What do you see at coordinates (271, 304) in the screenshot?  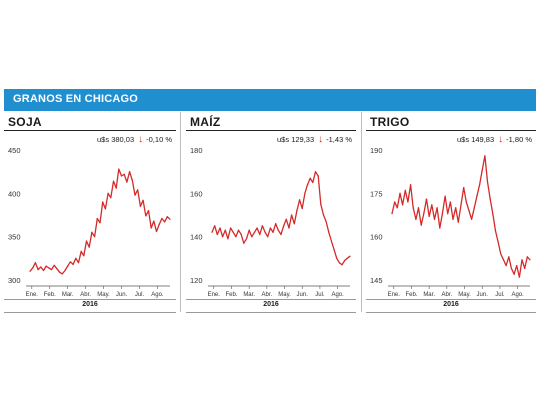 I see `year-label: 2016` at bounding box center [271, 304].